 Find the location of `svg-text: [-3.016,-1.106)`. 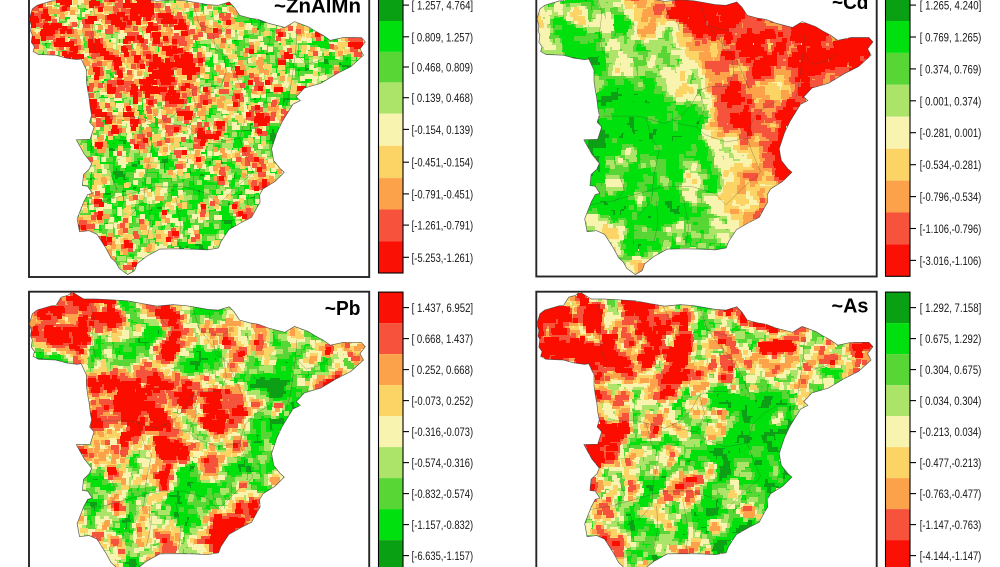

svg-text: [-3.016,-1.106) is located at coordinates (951, 261).